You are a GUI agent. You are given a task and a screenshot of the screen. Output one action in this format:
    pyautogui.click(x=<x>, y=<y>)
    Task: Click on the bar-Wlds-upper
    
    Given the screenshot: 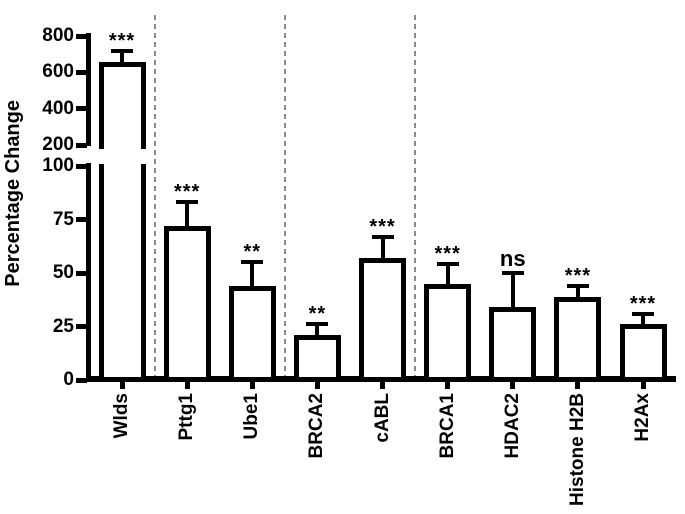 What is the action you would take?
    pyautogui.click(x=122, y=105)
    